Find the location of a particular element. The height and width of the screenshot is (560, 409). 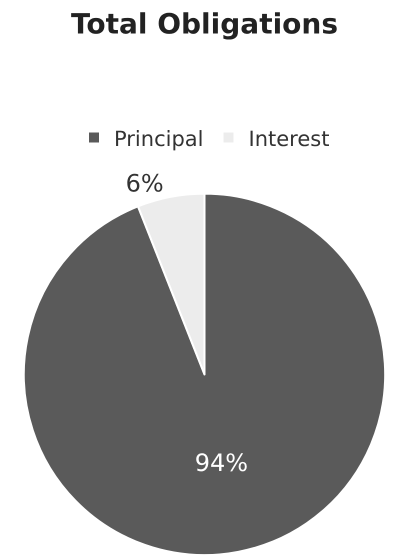

chart-title: Total Obligations is located at coordinates (204, 24).